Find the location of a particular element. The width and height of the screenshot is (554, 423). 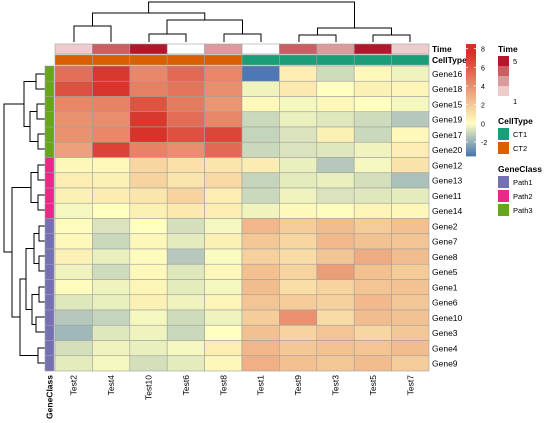

row-label-Gene9: Gene9 is located at coordinates (445, 364).